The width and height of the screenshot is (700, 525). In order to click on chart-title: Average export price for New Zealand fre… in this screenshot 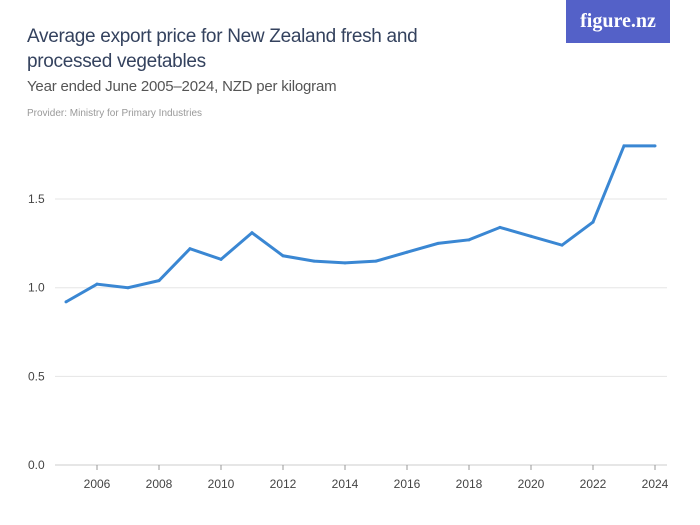, I will do `click(222, 49)`.